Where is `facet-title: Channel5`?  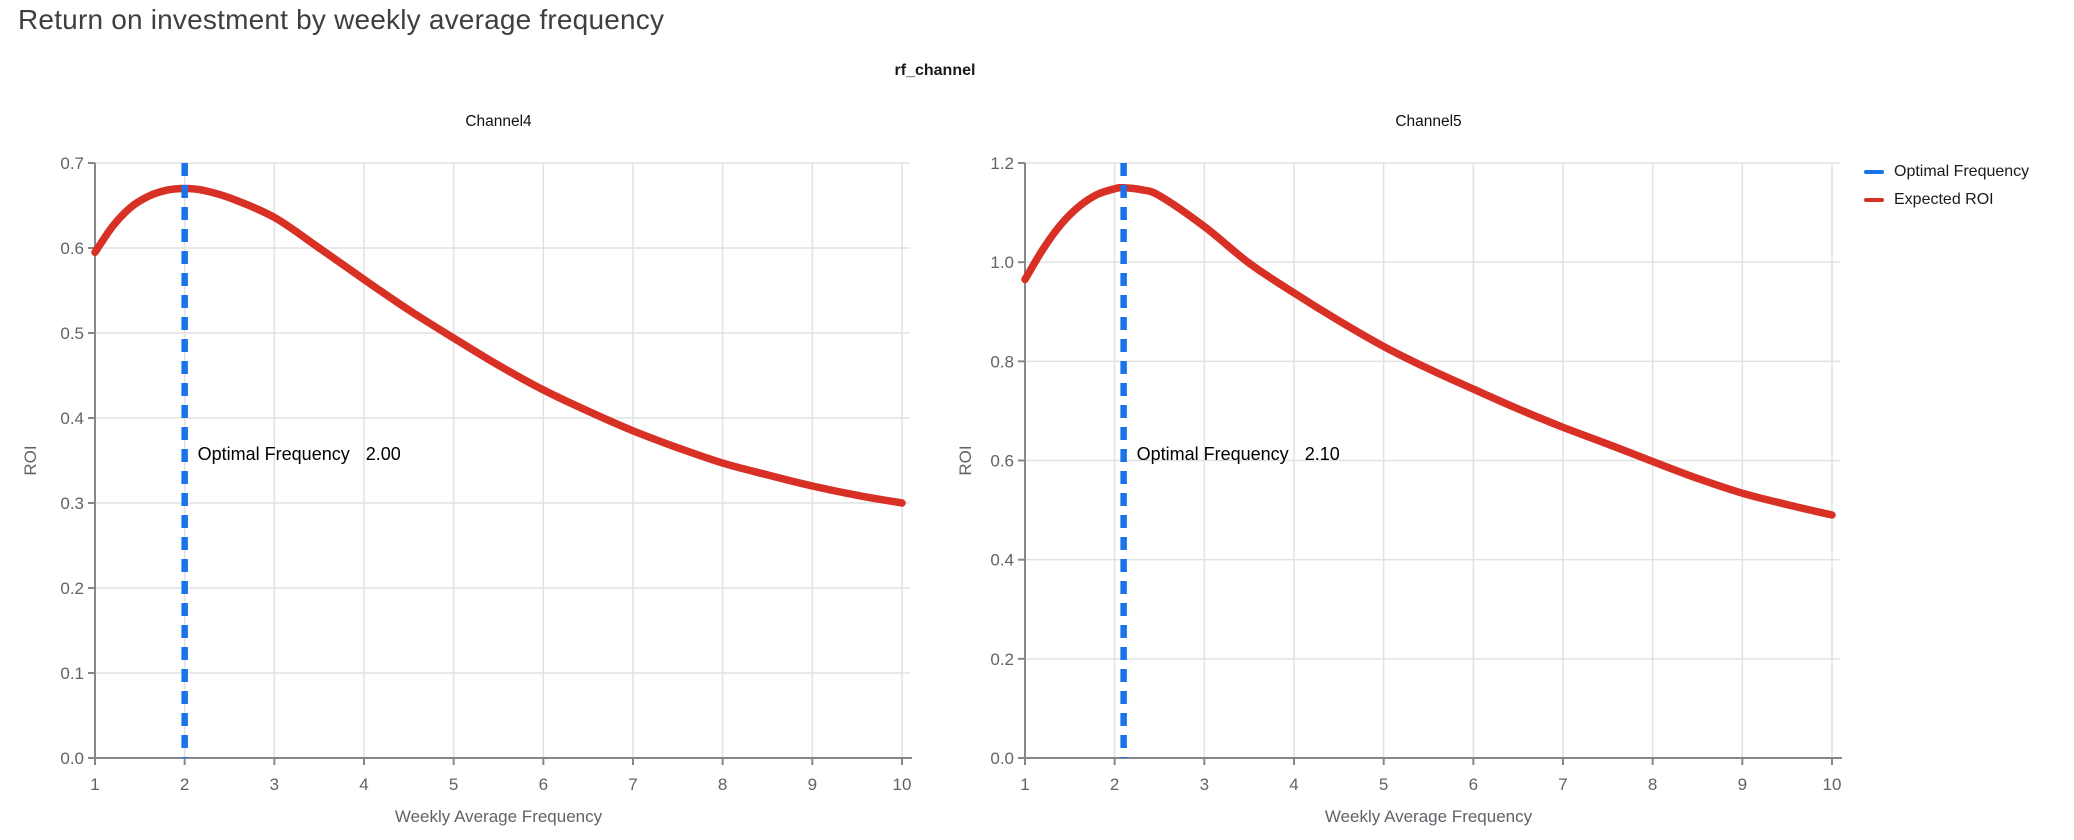
facet-title: Channel5 is located at coordinates (1428, 121).